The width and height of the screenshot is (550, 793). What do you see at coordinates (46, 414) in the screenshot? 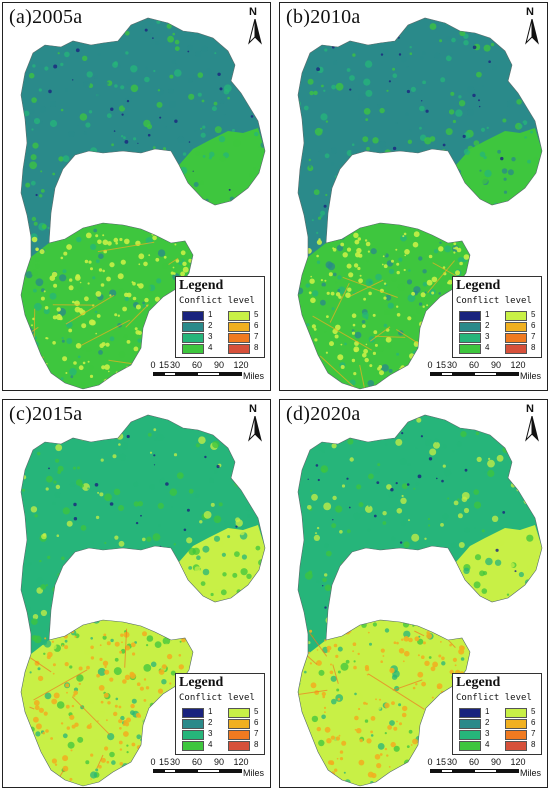
I see `panel-title: (c)2015a` at bounding box center [46, 414].